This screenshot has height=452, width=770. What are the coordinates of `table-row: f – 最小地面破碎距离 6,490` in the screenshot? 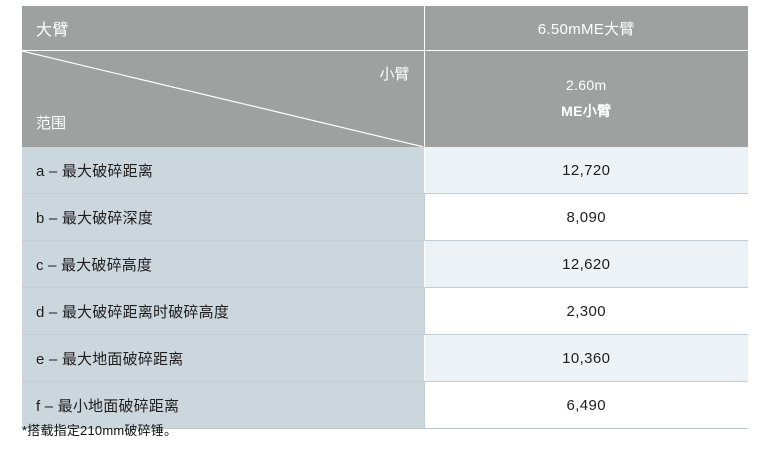 It's located at (385, 405).